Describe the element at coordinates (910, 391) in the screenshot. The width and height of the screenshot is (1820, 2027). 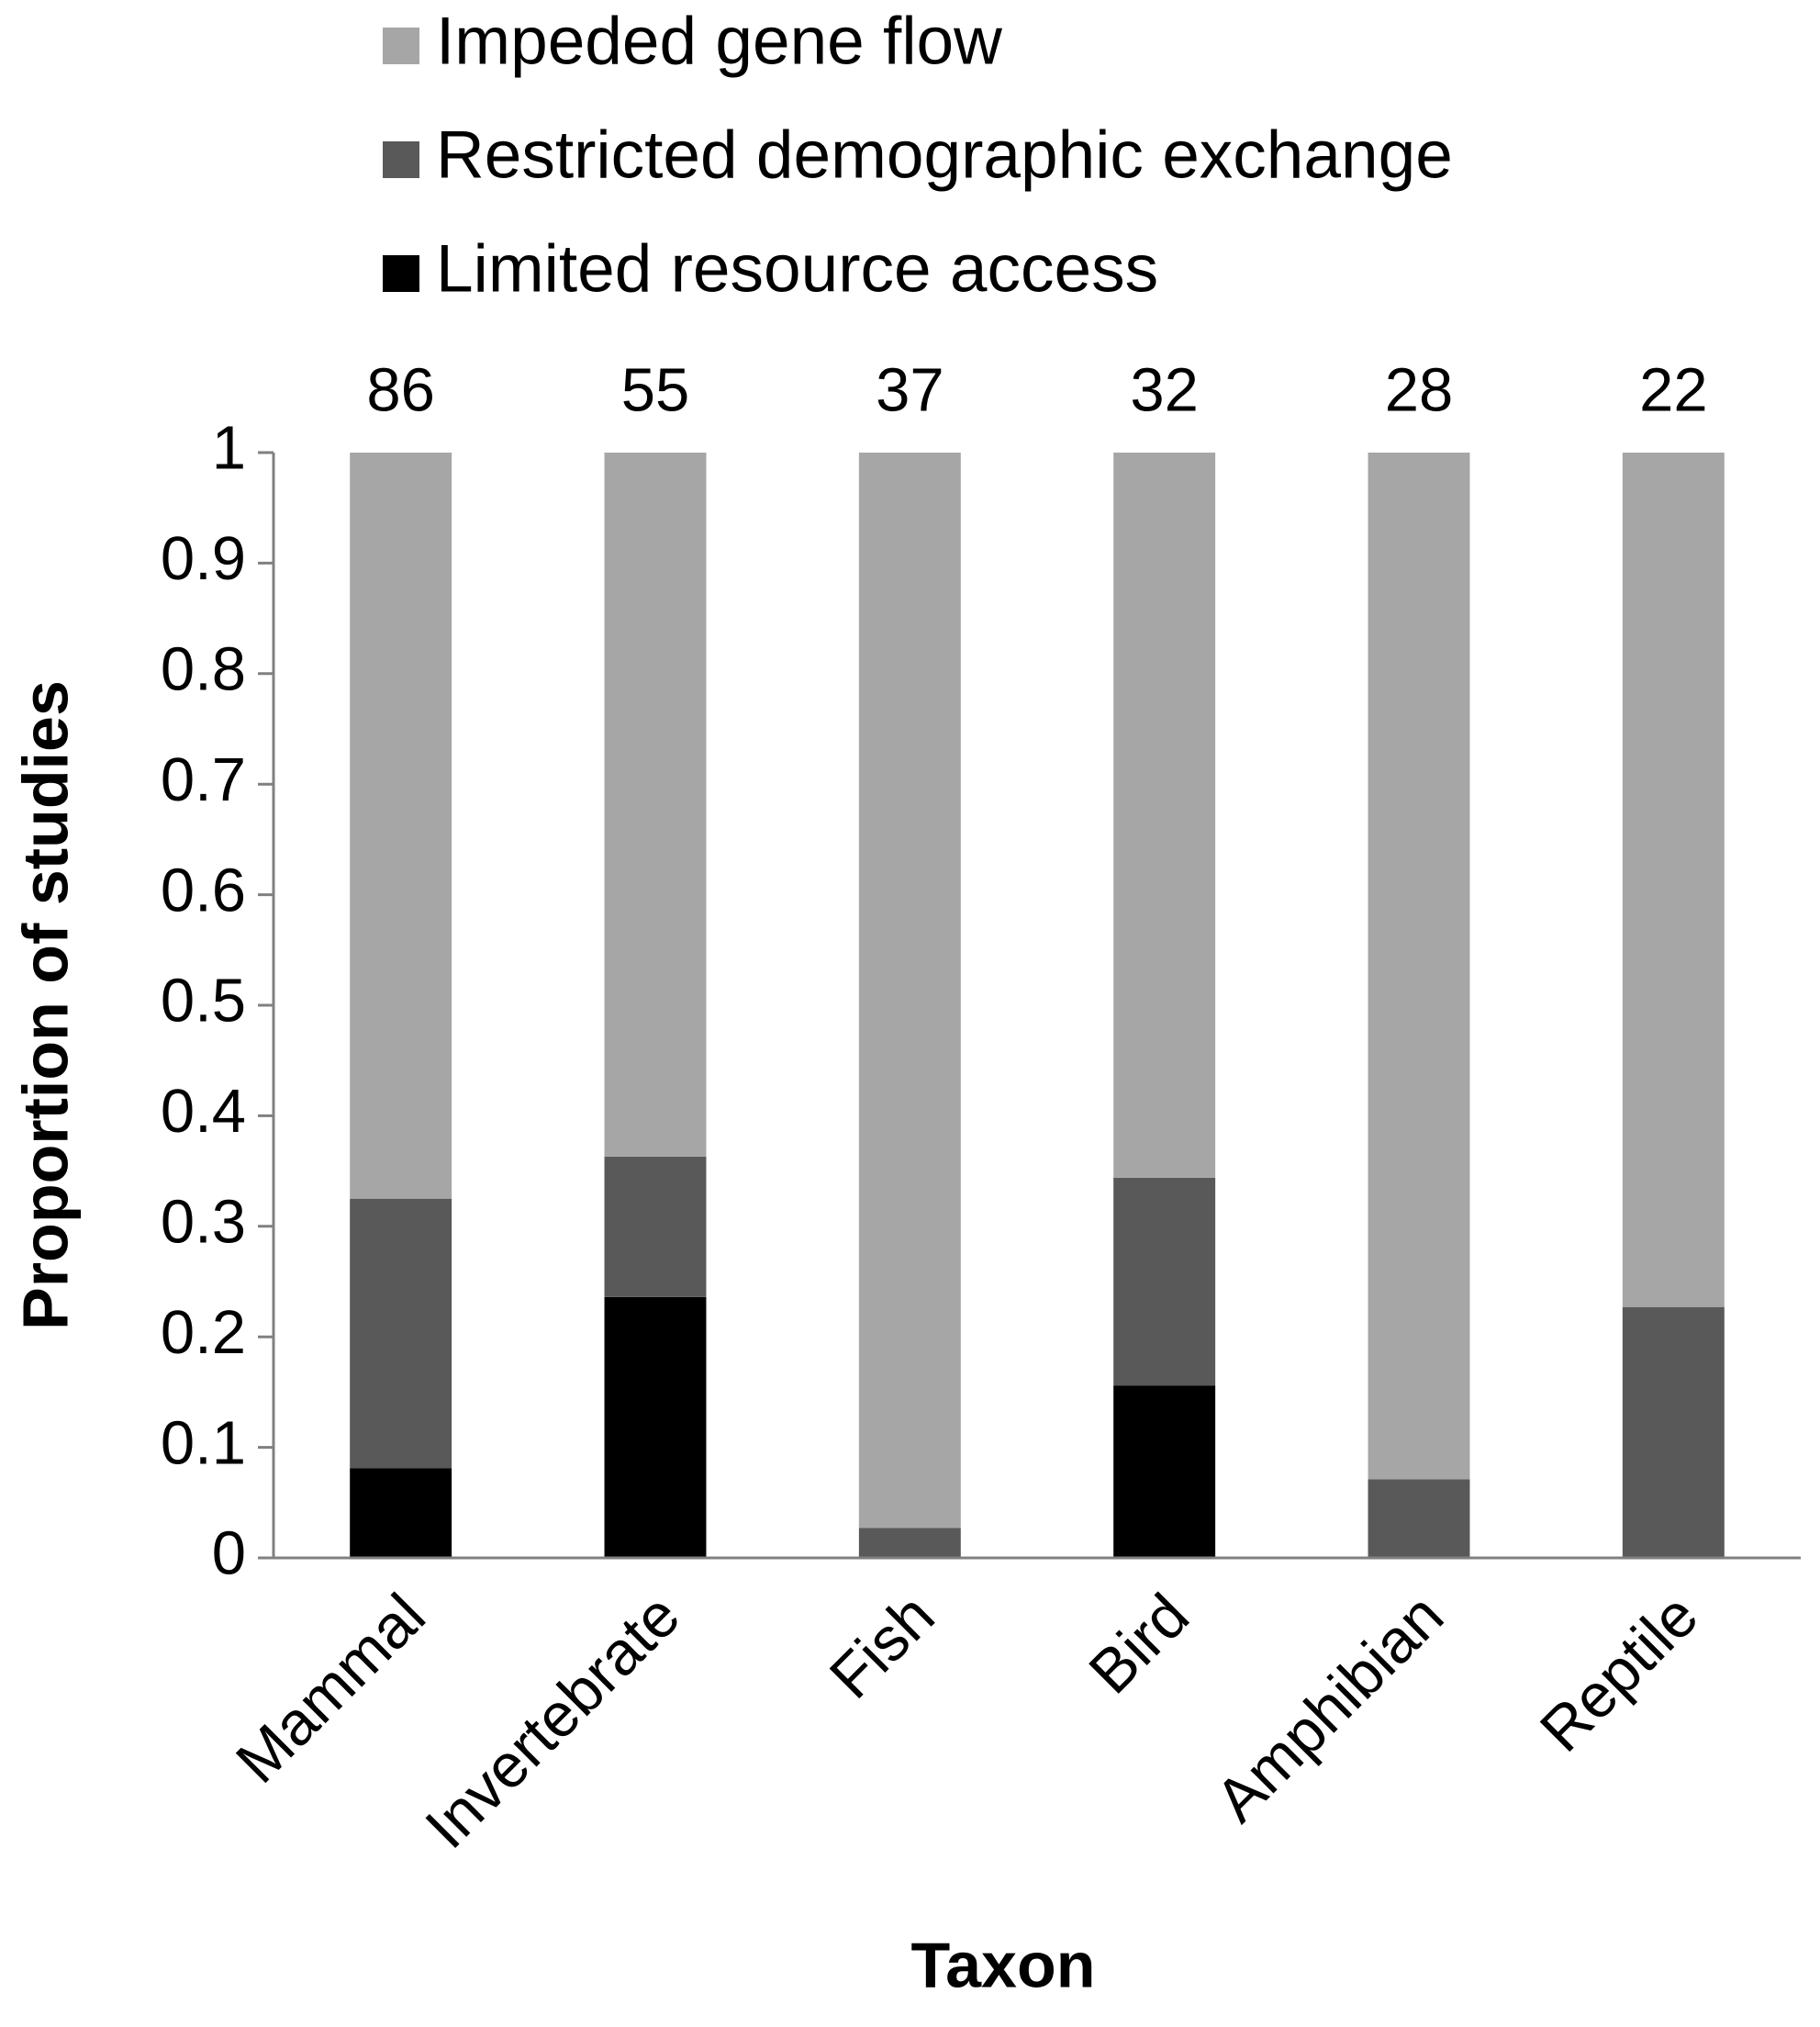
I see `bar-annotation: 37` at that location.